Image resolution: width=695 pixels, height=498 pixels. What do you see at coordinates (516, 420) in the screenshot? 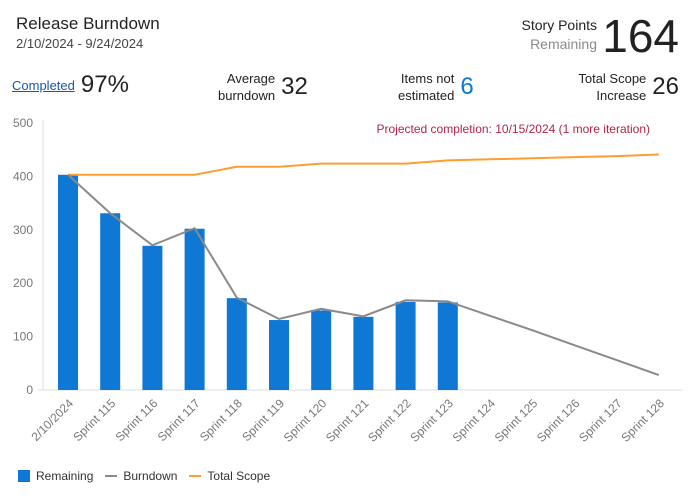
I see `x-tick-label: Sprint 125` at bounding box center [516, 420].